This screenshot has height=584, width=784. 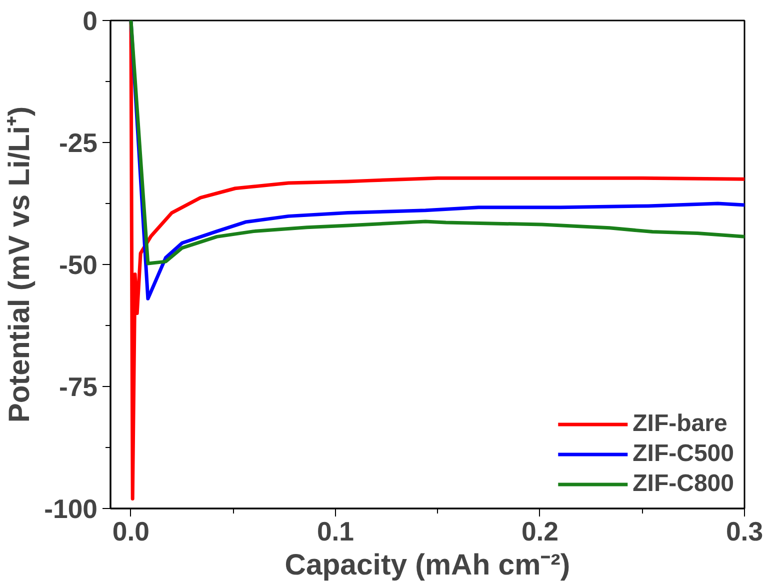 I want to click on y-tick-label: -50, so click(x=78, y=265).